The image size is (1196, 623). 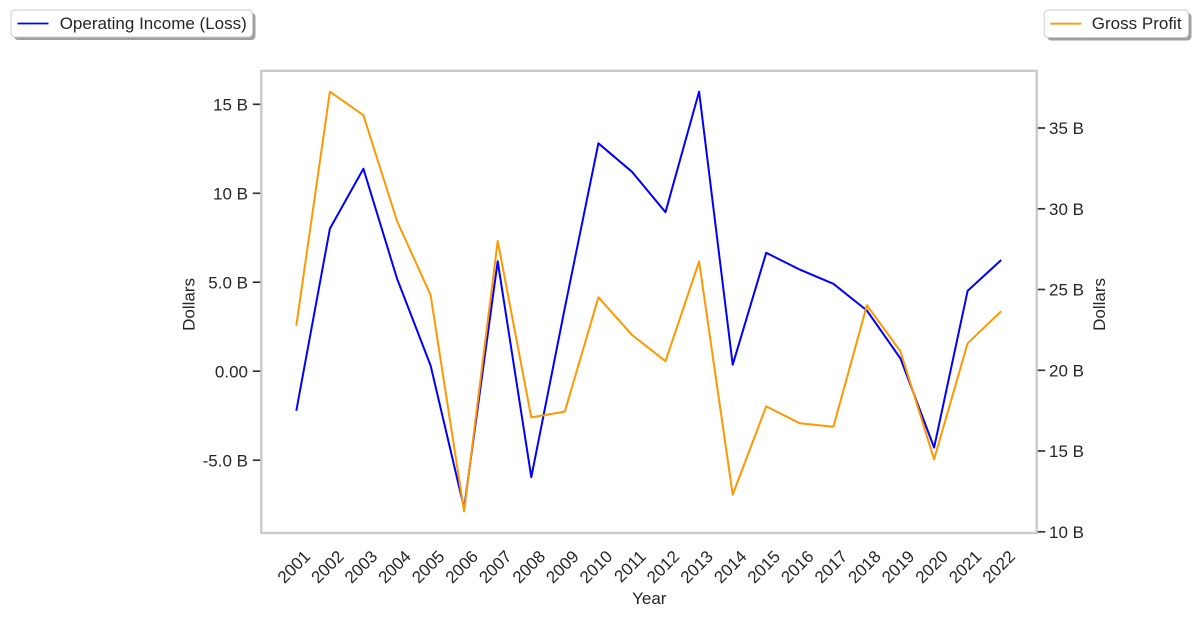 What do you see at coordinates (1137, 23) in the screenshot?
I see `svg-text: Gross Profit` at bounding box center [1137, 23].